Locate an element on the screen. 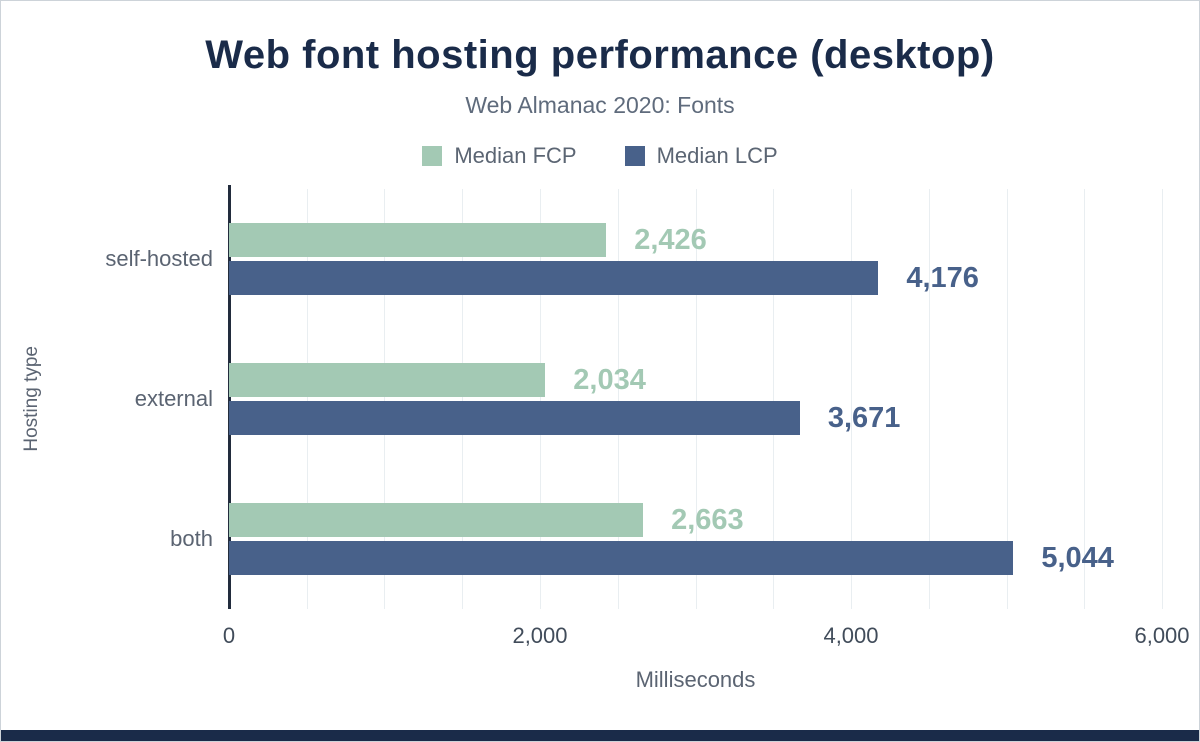  y-axis-line is located at coordinates (229, 397).